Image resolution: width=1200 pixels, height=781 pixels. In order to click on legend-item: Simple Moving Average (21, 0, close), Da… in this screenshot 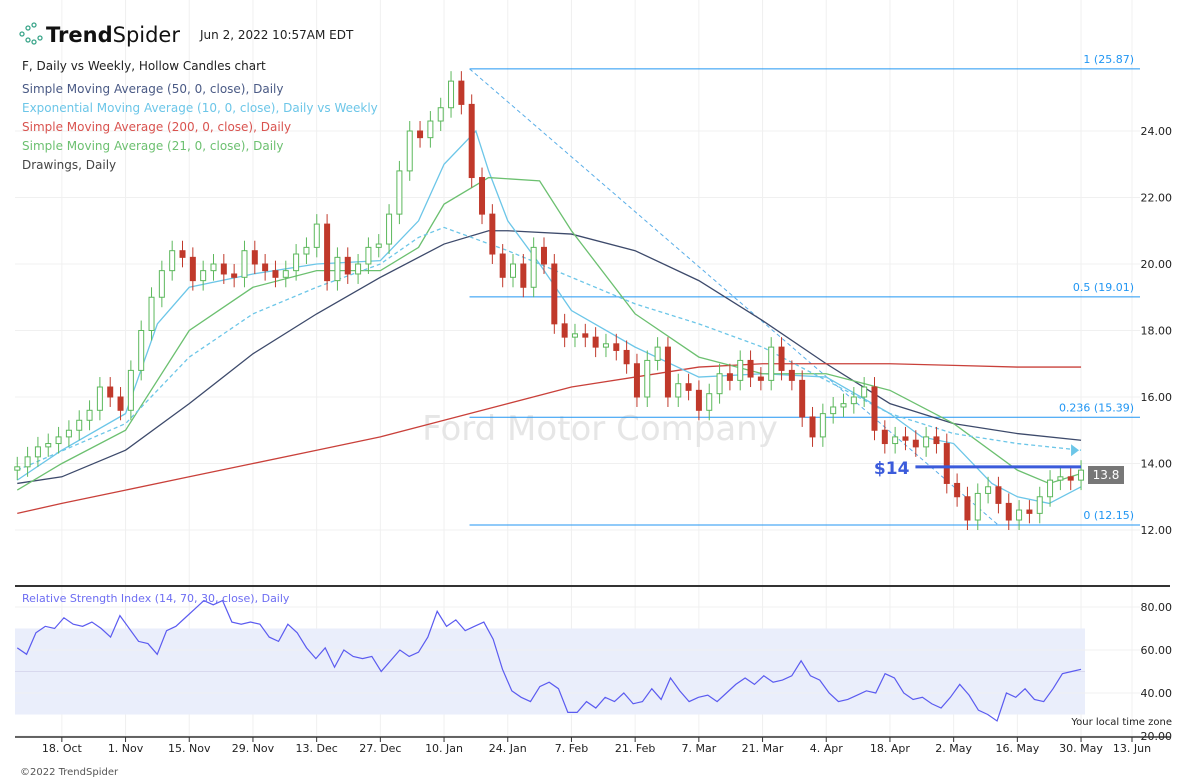, I will do `click(152, 146)`.